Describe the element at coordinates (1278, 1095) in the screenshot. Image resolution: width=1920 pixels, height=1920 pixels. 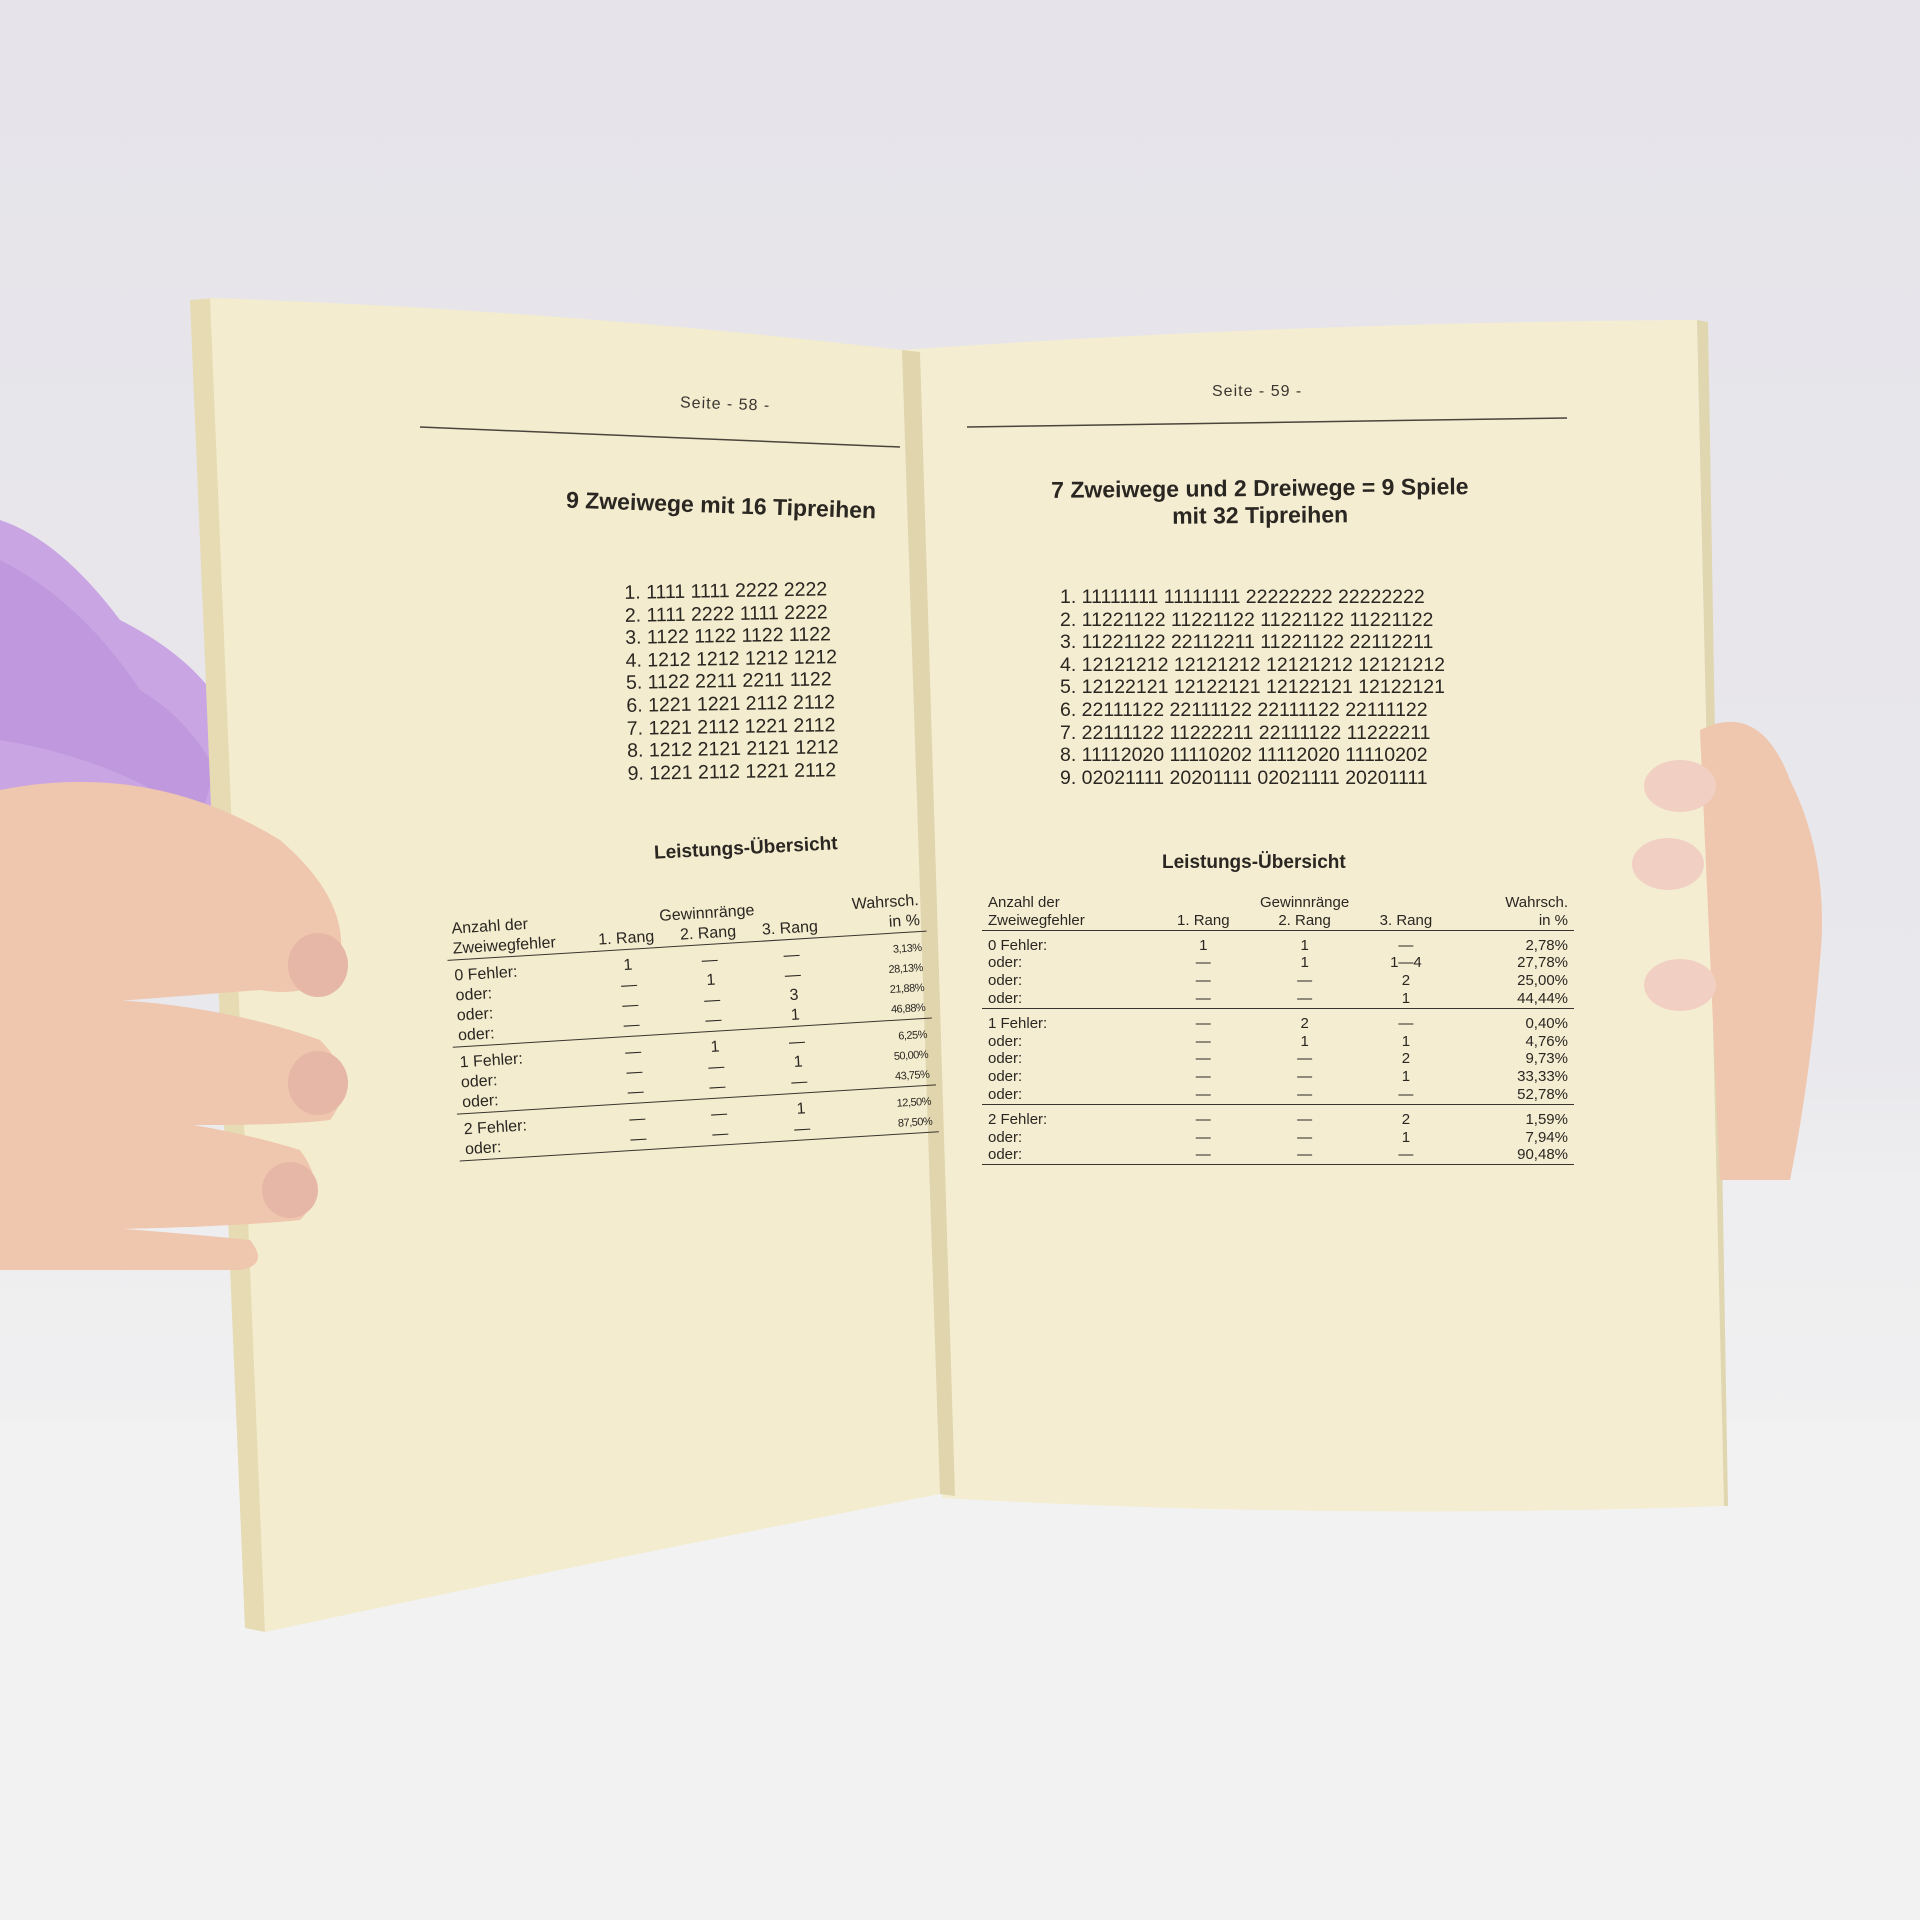
I see `table-row: oder: — — — 52,78%` at that location.